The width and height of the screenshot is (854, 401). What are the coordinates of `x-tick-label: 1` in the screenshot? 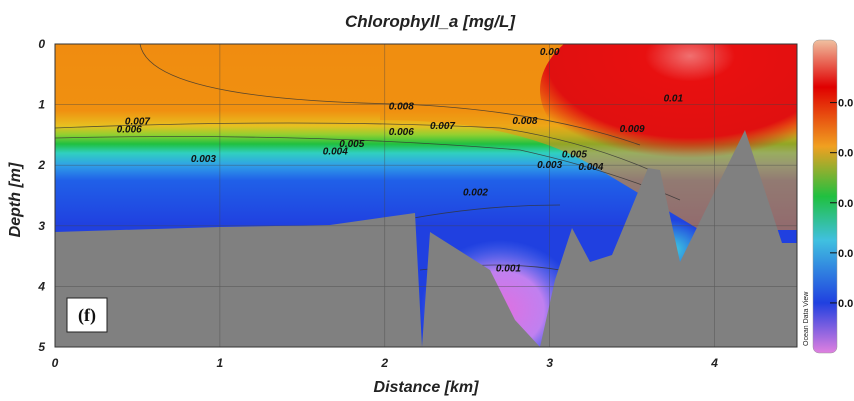 It's located at (220, 363).